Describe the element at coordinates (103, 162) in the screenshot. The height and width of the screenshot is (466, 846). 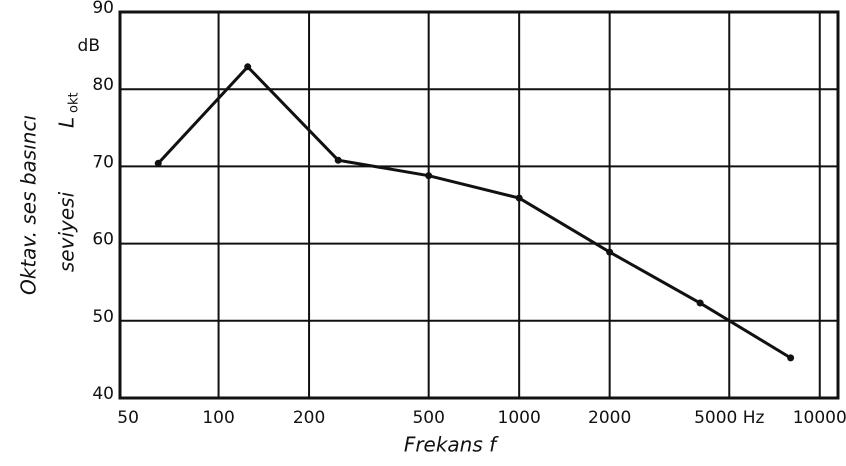
I see `y-tick-label: 70` at that location.